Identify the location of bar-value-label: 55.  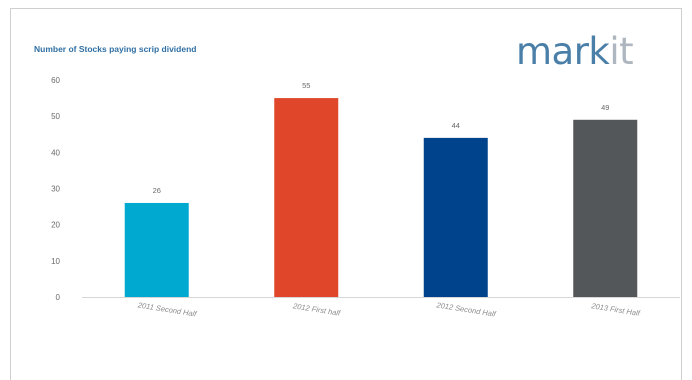
(306, 85).